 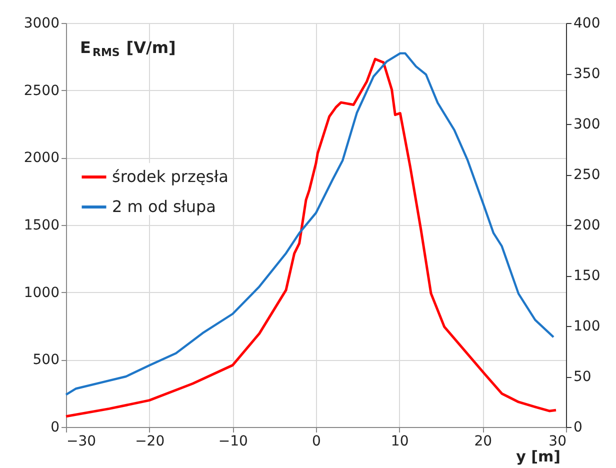 What do you see at coordinates (587, 24) in the screenshot?
I see `y2-tick-label: 400` at bounding box center [587, 24].